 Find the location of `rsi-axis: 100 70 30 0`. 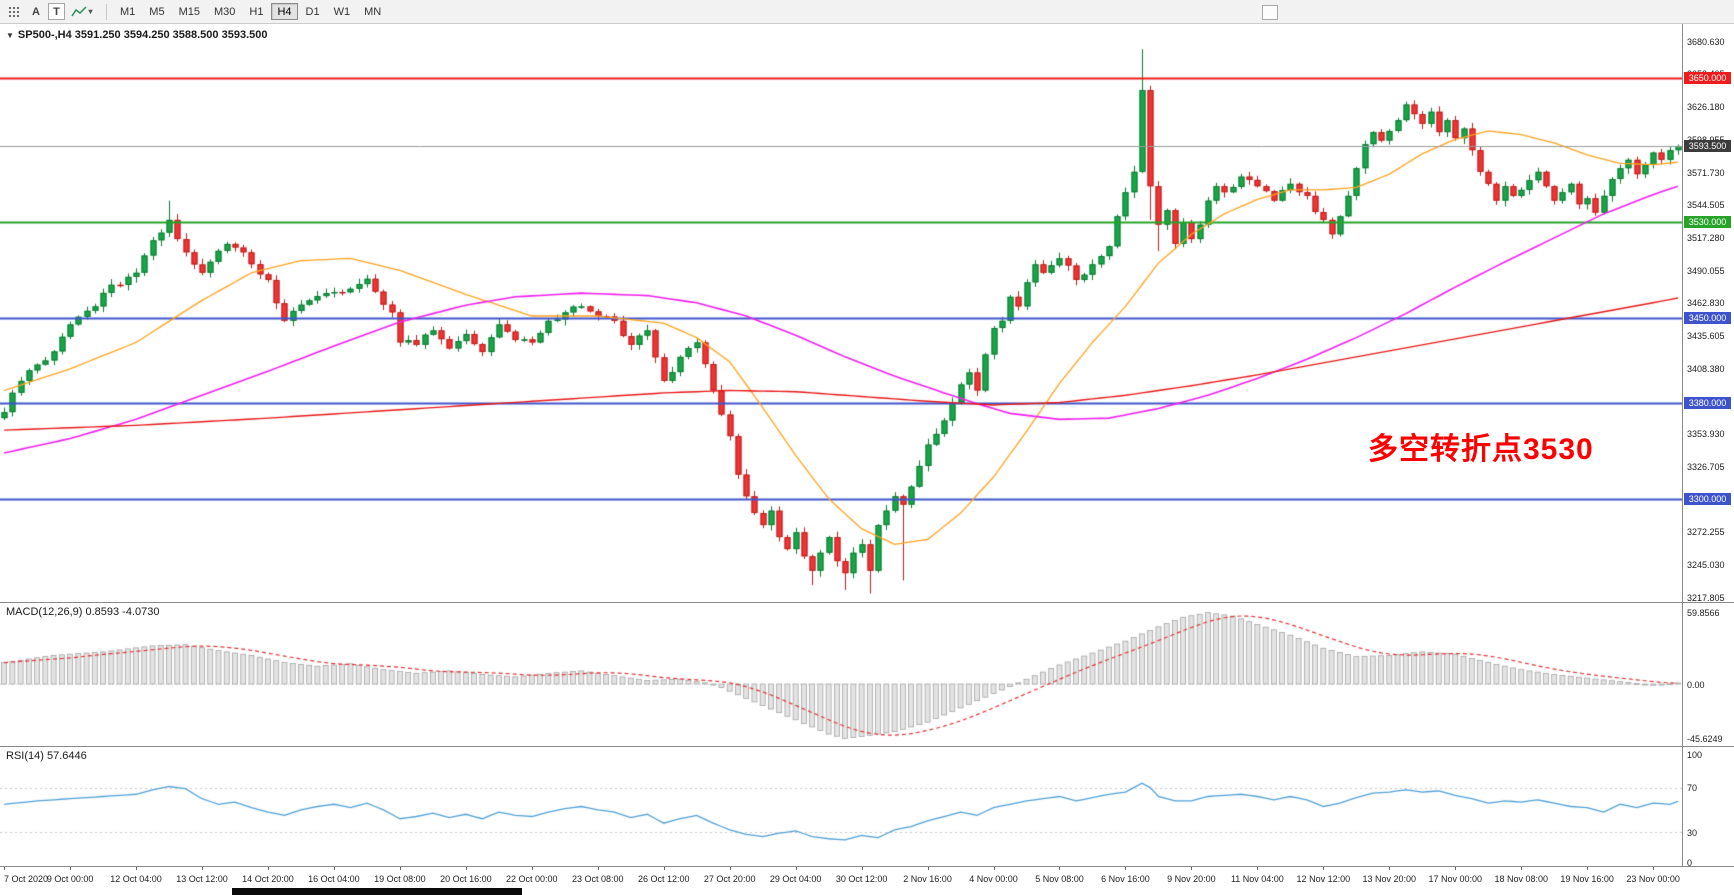

rsi-axis: 100 70 30 0 is located at coordinates (1708, 806).